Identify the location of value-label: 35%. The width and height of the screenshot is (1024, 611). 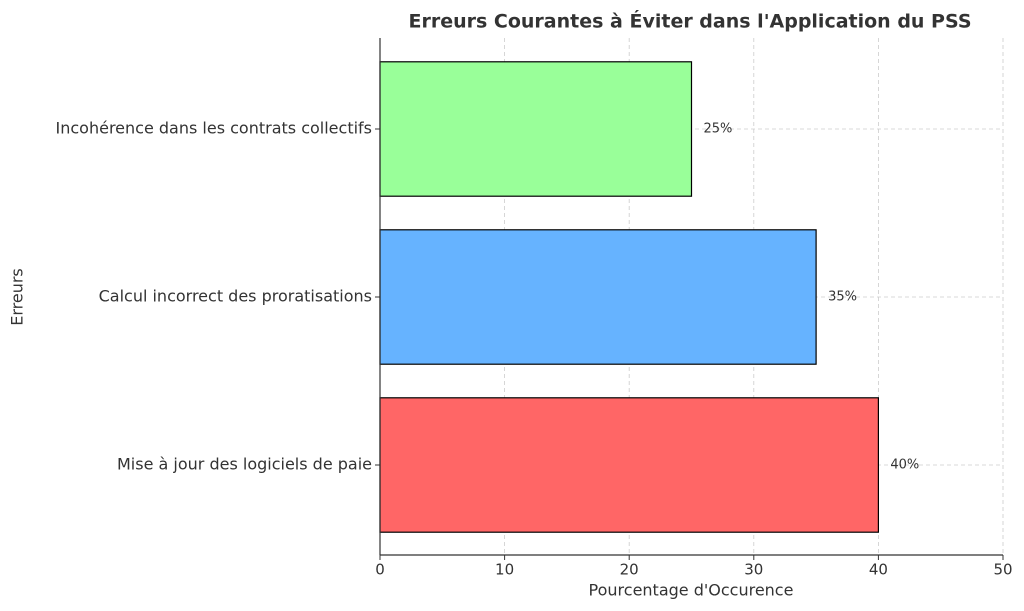
(842, 297).